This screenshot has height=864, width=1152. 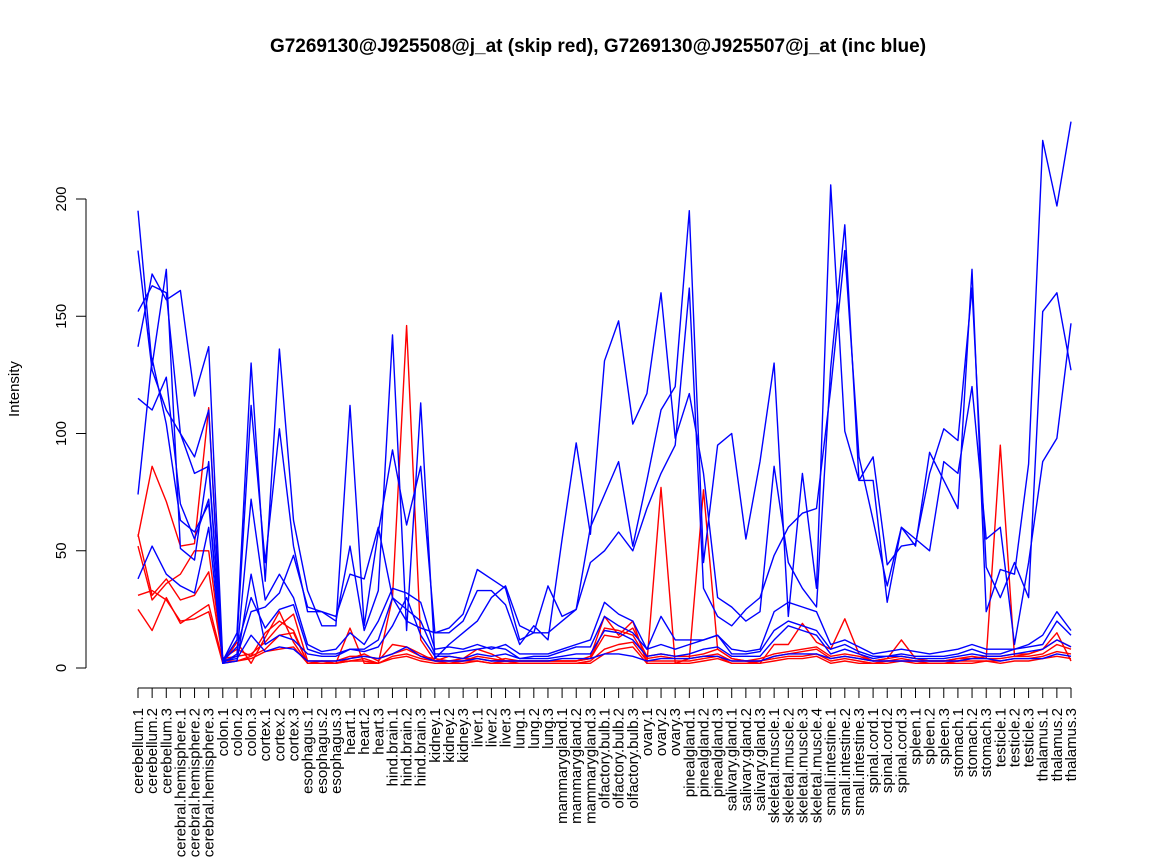 I want to click on x-tick-label: olfactory.bulb.3, so click(x=633, y=758).